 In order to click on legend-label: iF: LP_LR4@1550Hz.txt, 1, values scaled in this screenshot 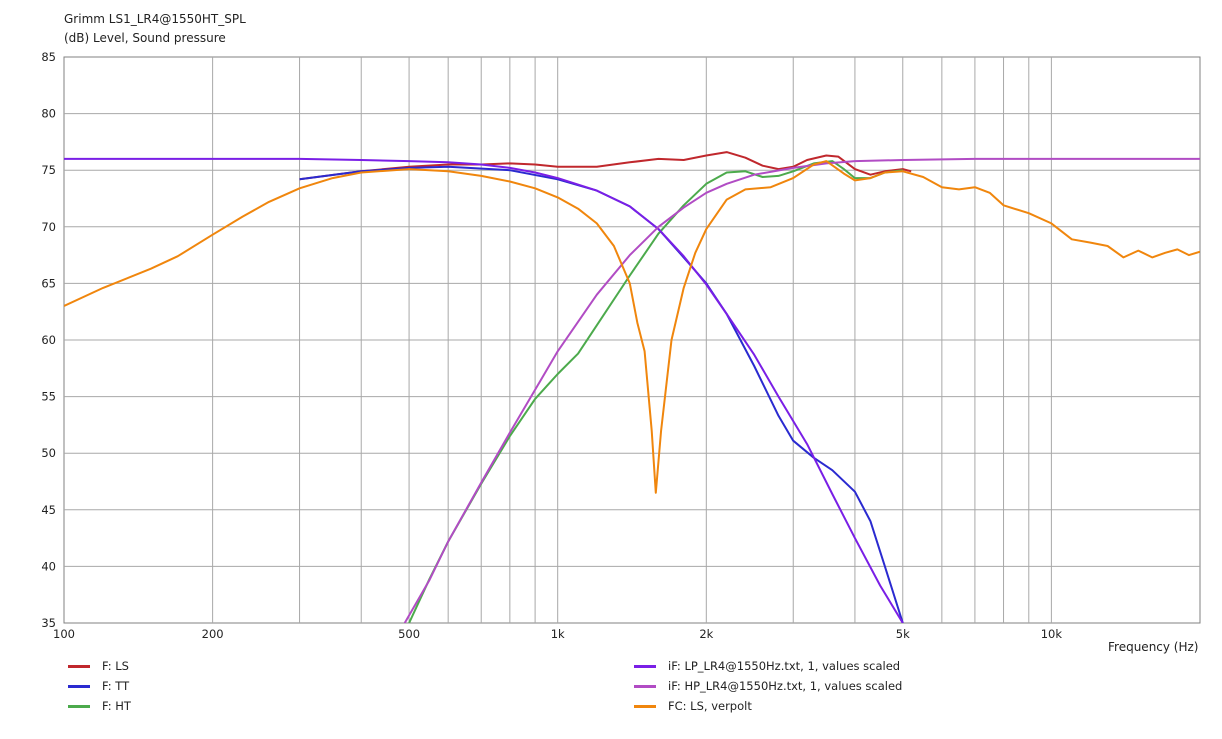, I will do `click(784, 666)`.